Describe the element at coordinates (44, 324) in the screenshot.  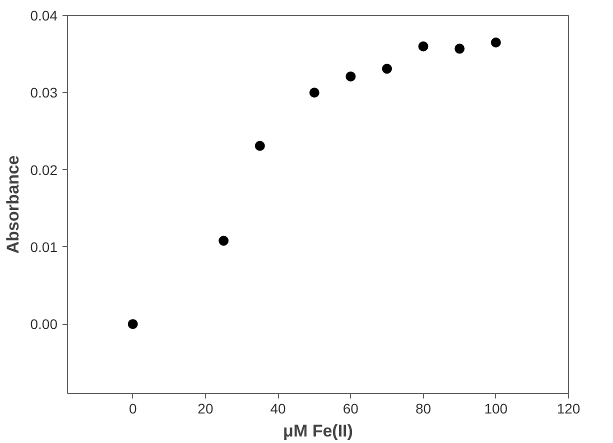
I see `y-tick-label: 0.00` at that location.